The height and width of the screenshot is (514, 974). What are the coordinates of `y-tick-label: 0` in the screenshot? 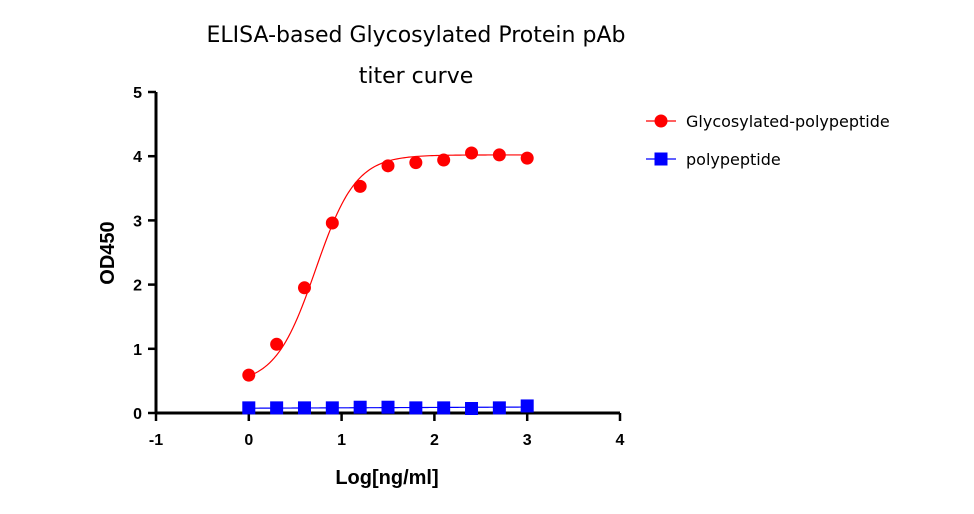 It's located at (137, 414).